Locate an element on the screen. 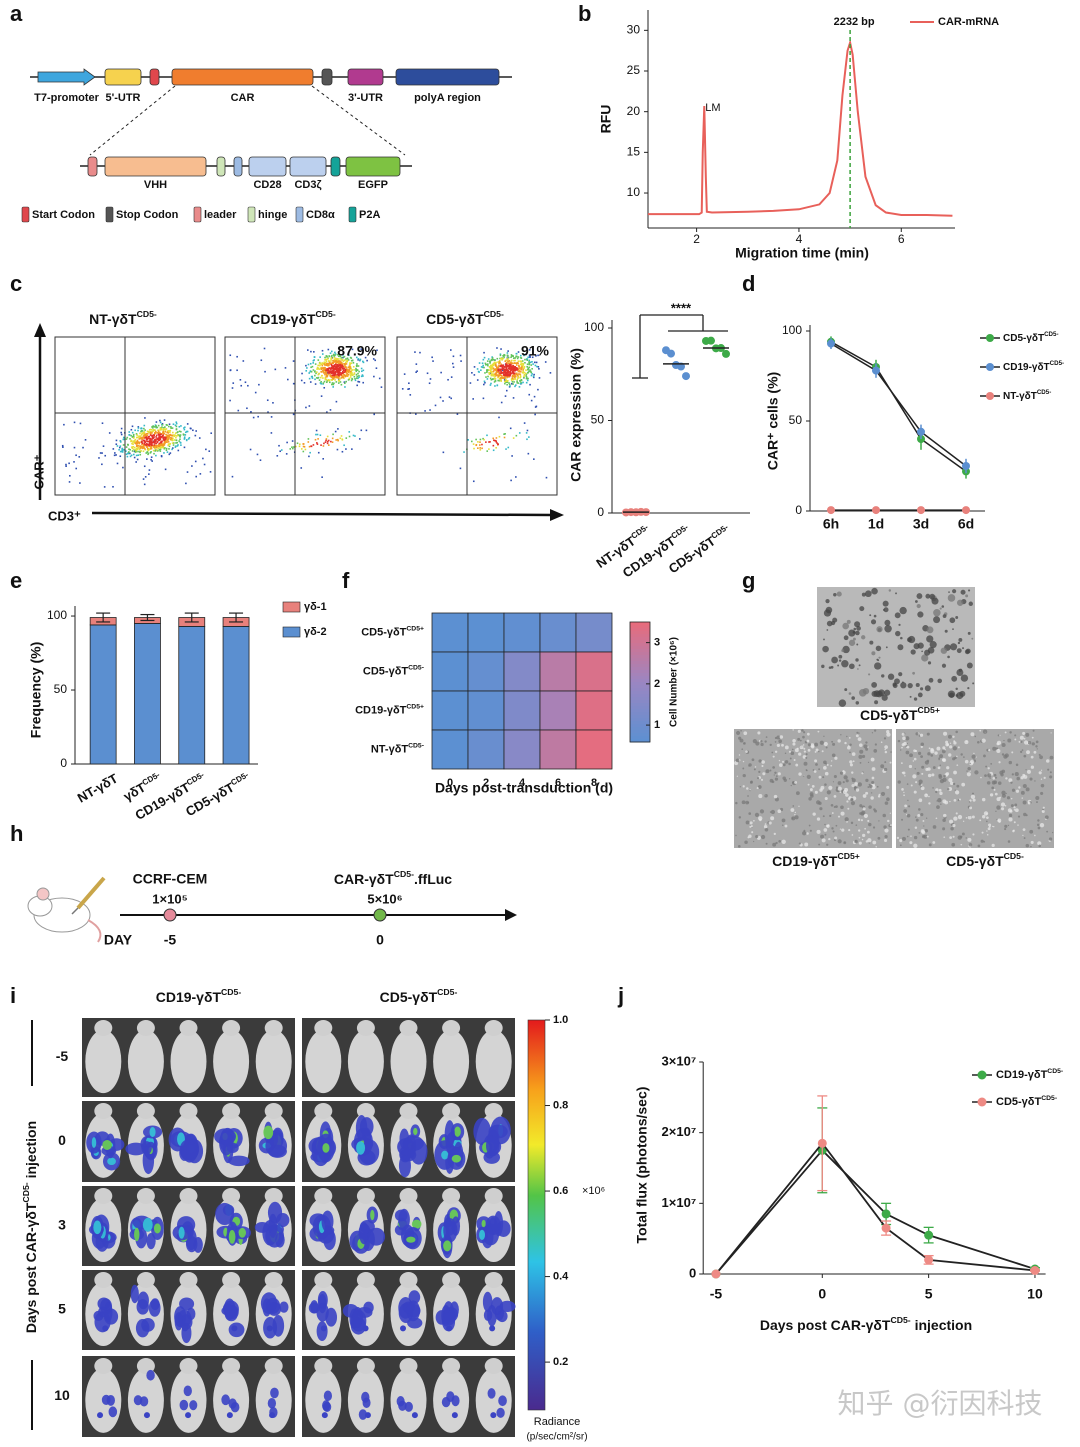 Image resolution: width=1080 pixels, height=1447 pixels. x-tick-label: 6d is located at coordinates (966, 524).